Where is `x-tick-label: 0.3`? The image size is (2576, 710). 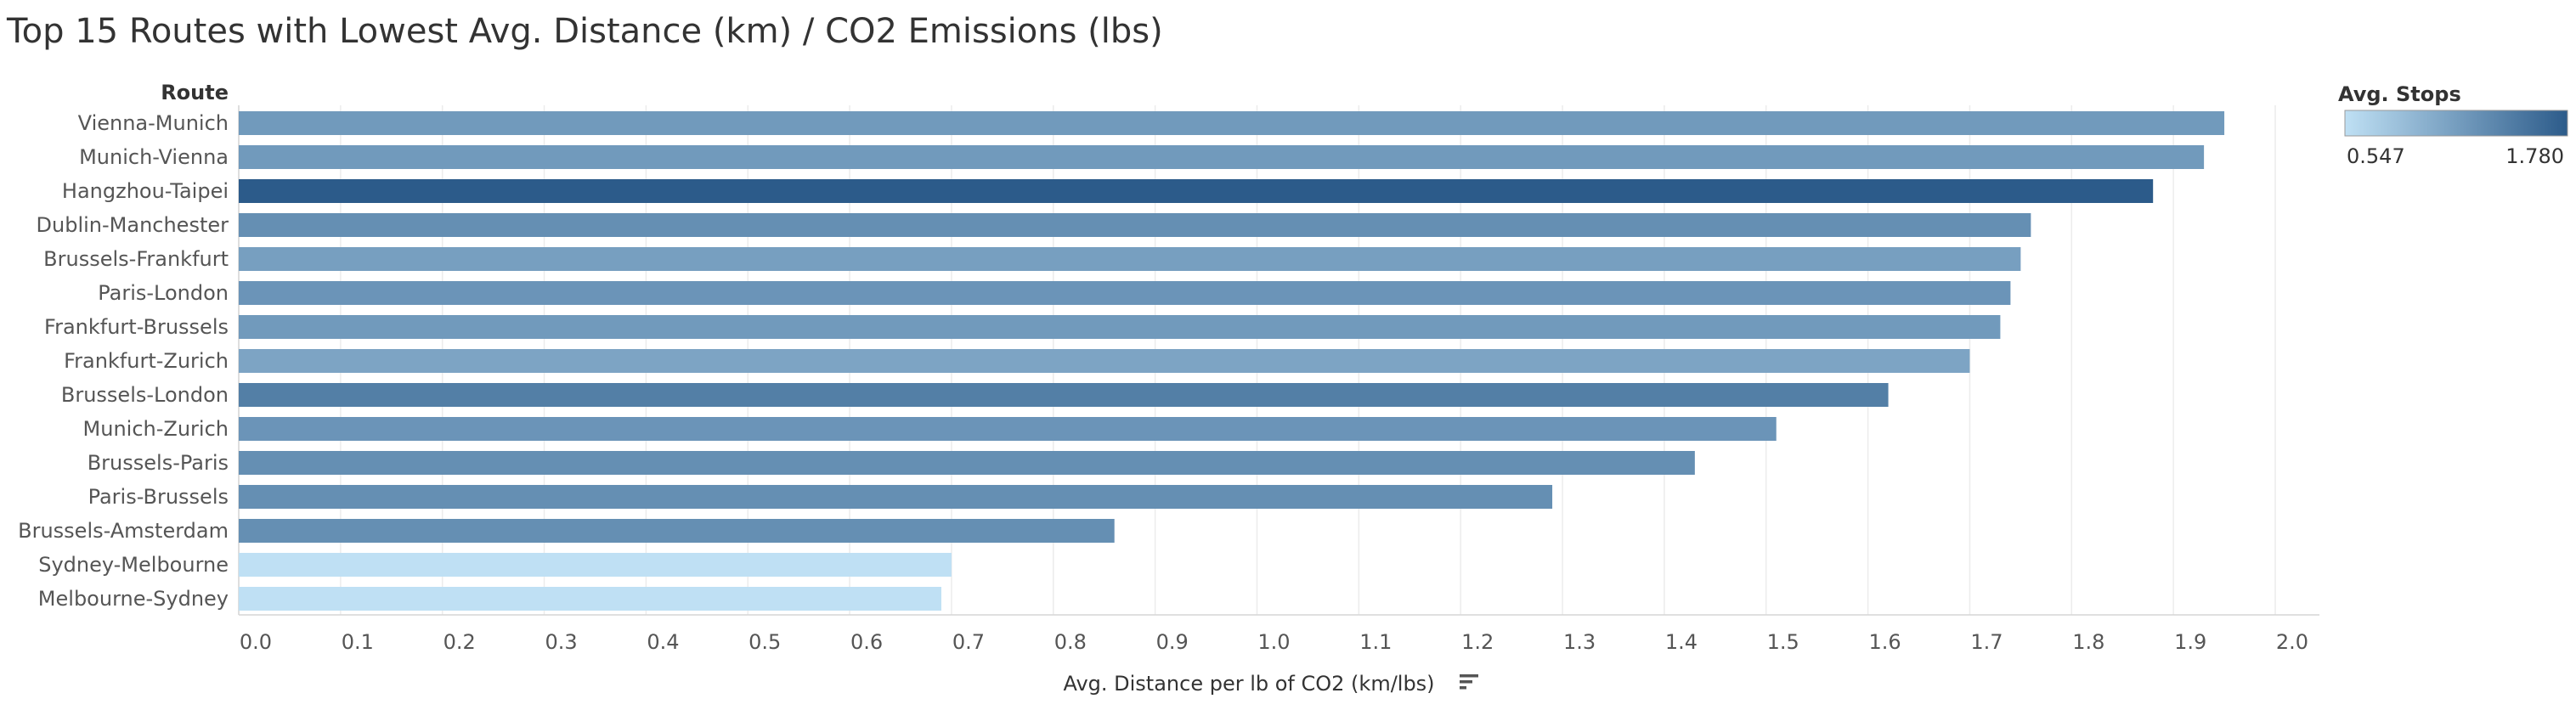 x-tick-label: 0.3 is located at coordinates (561, 642).